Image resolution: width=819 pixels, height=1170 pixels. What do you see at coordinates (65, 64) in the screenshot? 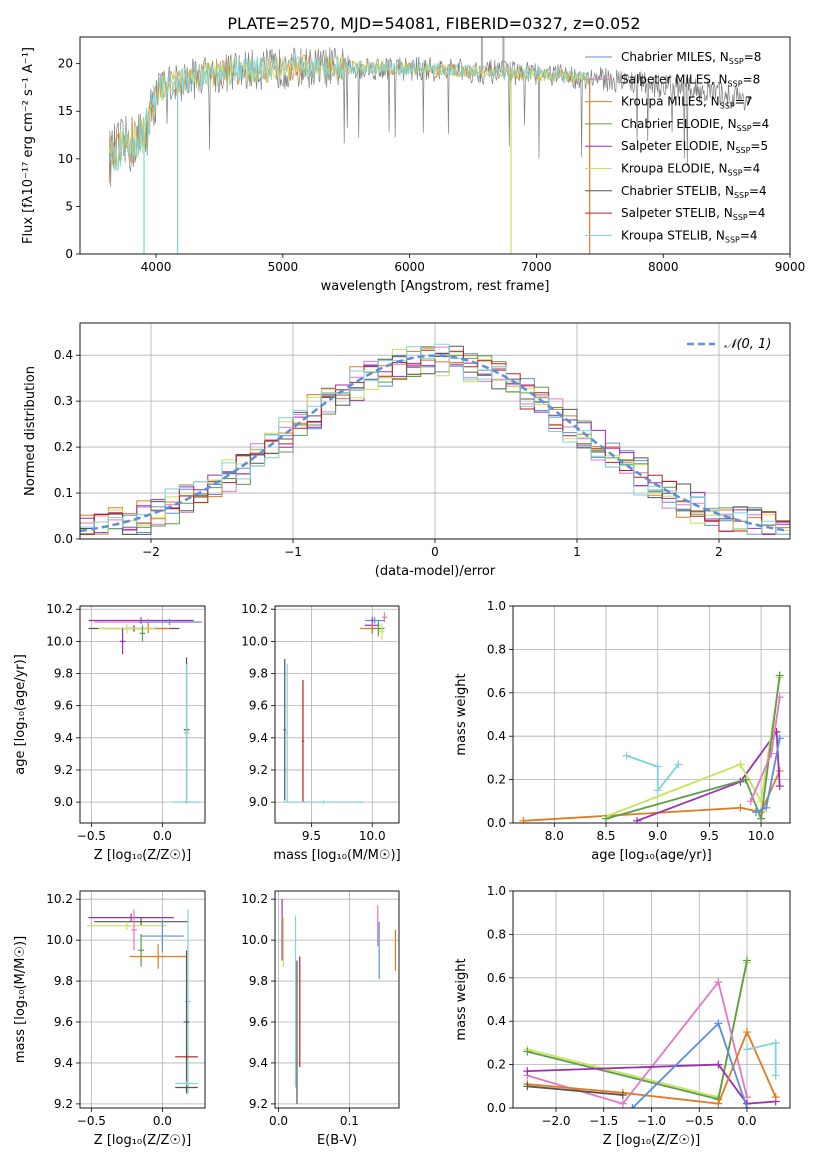
I see `y-tick-label: 20` at bounding box center [65, 64].